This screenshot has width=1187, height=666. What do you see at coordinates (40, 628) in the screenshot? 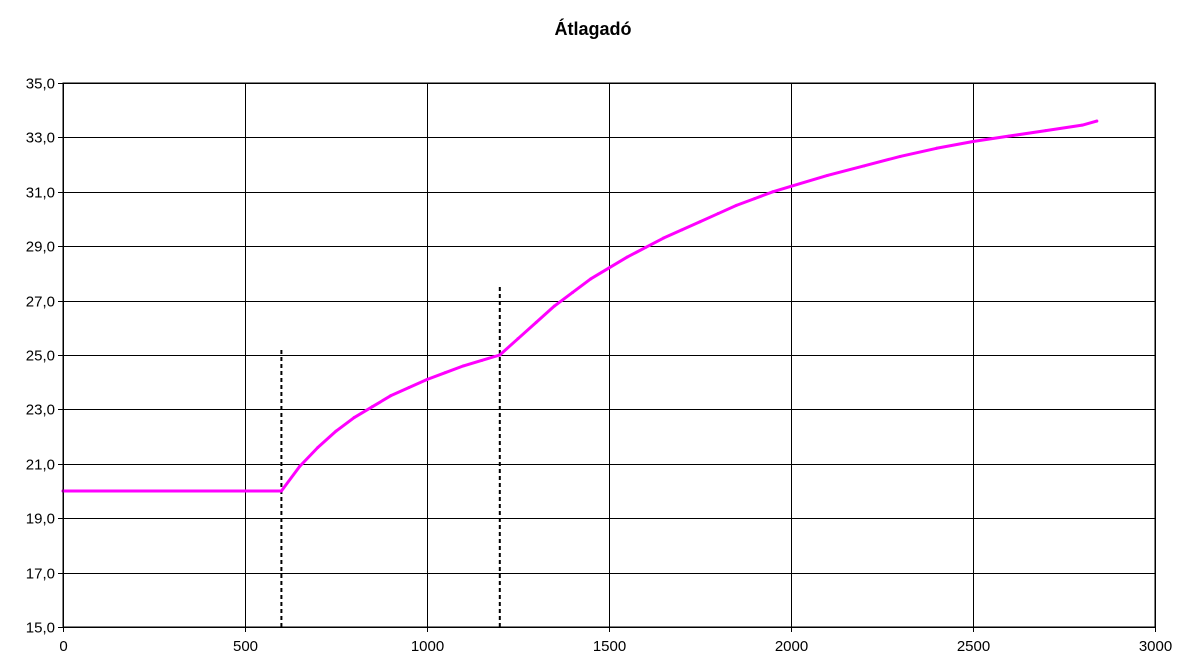
I see `y-tick-label: 15,0` at bounding box center [40, 628].